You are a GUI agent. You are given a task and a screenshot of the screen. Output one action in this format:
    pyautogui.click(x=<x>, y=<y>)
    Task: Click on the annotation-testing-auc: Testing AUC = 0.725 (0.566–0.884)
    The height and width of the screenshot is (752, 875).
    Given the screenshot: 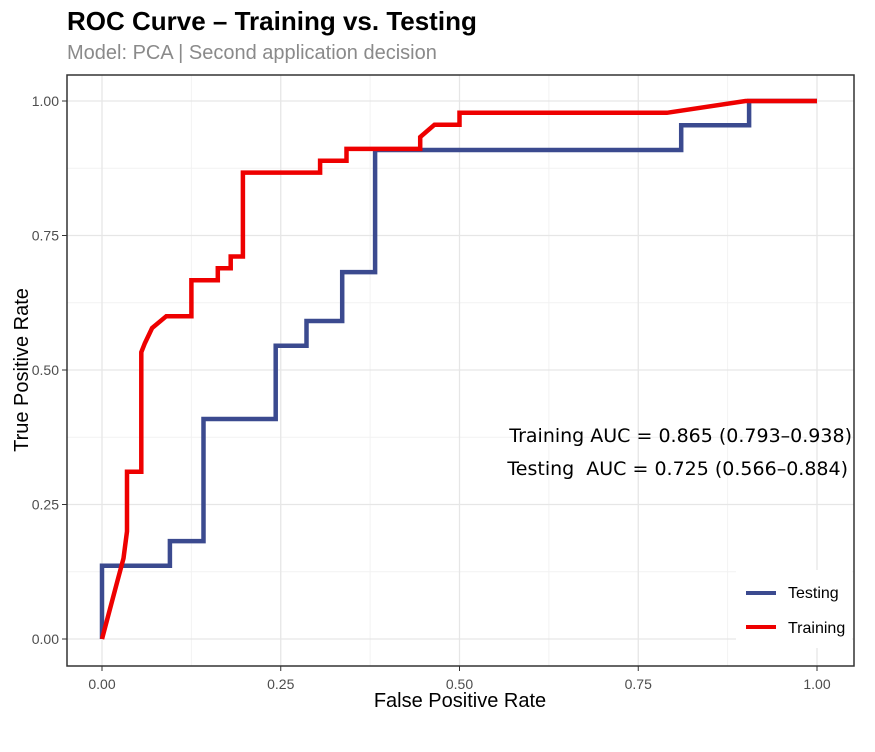 What is the action you would take?
    pyautogui.click(x=677, y=469)
    